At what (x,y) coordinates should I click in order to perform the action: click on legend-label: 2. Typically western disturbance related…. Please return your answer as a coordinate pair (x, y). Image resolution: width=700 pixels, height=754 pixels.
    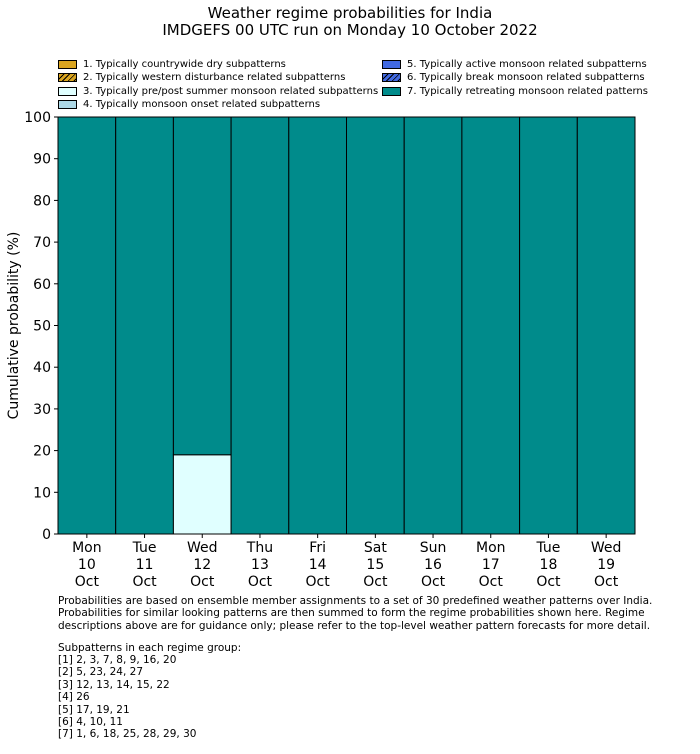
    Looking at the image, I should click on (214, 78).